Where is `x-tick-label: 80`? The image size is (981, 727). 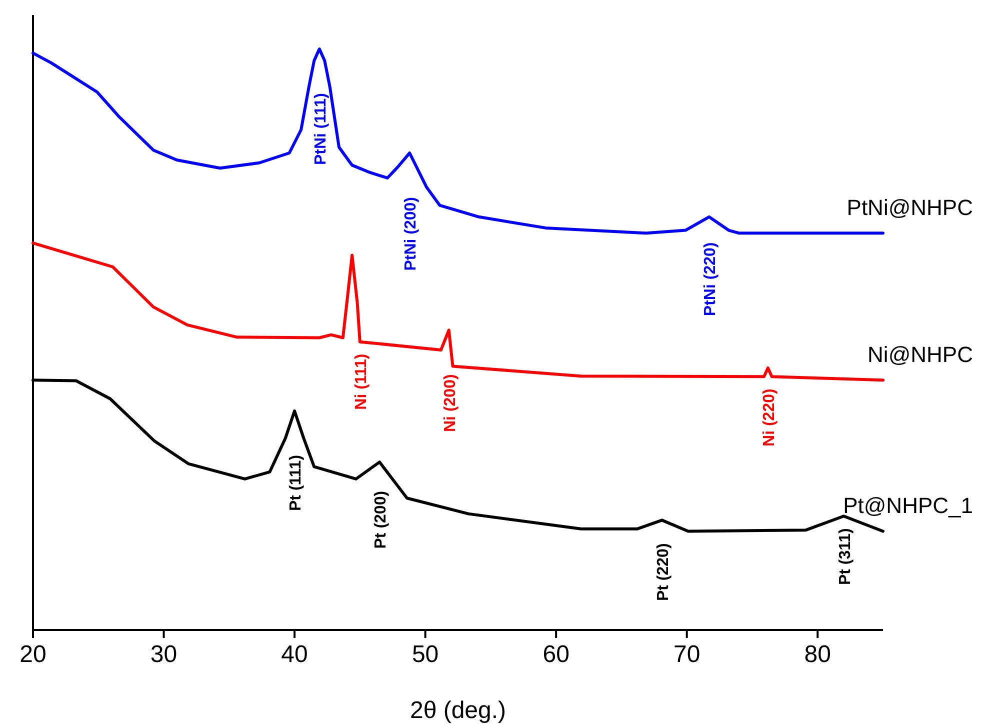
x-tick-label: 80 is located at coordinates (817, 654).